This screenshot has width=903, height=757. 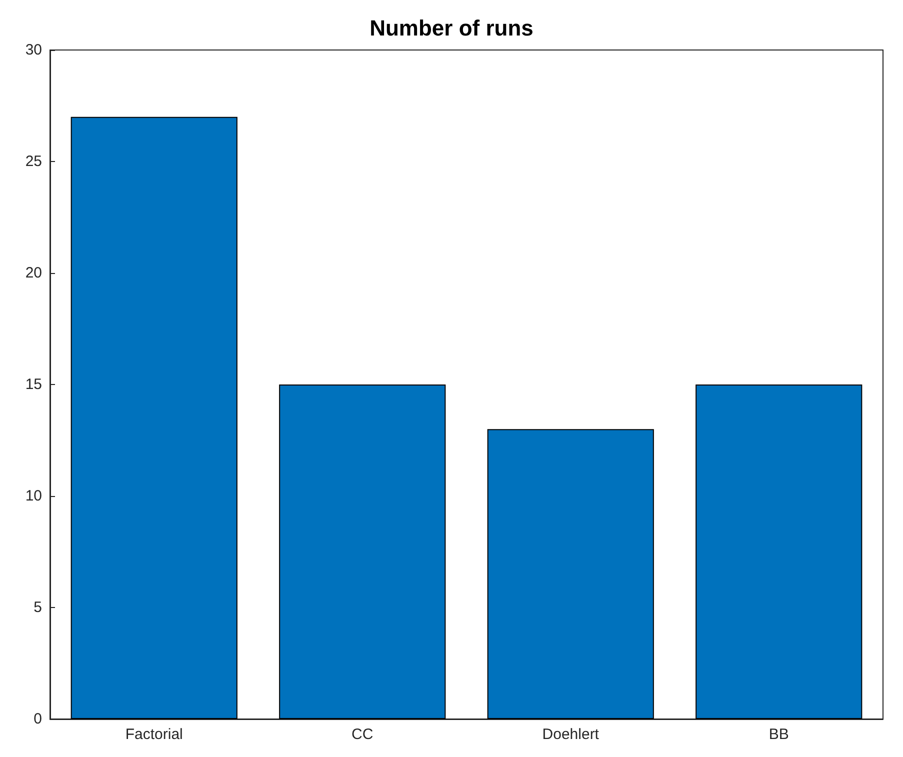 What do you see at coordinates (33, 496) in the screenshot?
I see `y-tick-label: 10` at bounding box center [33, 496].